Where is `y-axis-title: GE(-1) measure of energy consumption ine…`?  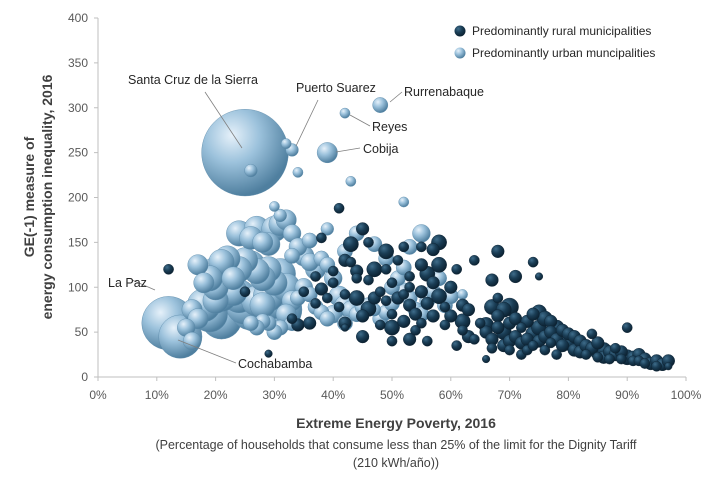 y-axis-title: GE(-1) measure of energy consumption ine… is located at coordinates (38, 196).